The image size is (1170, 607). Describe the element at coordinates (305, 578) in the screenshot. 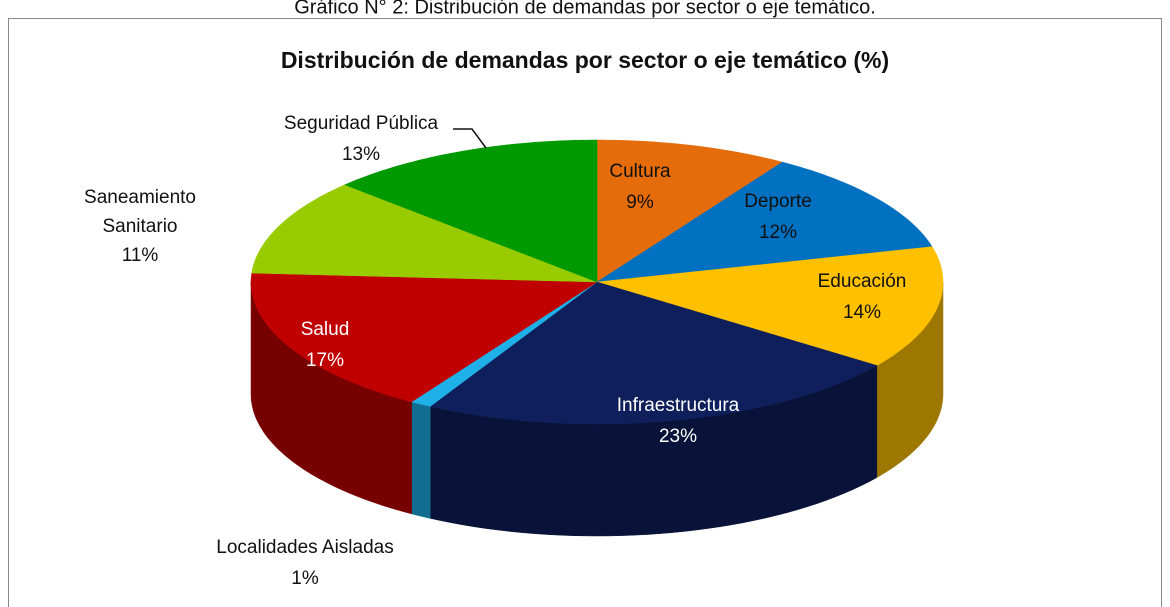

I see `label-value: 1%` at that location.